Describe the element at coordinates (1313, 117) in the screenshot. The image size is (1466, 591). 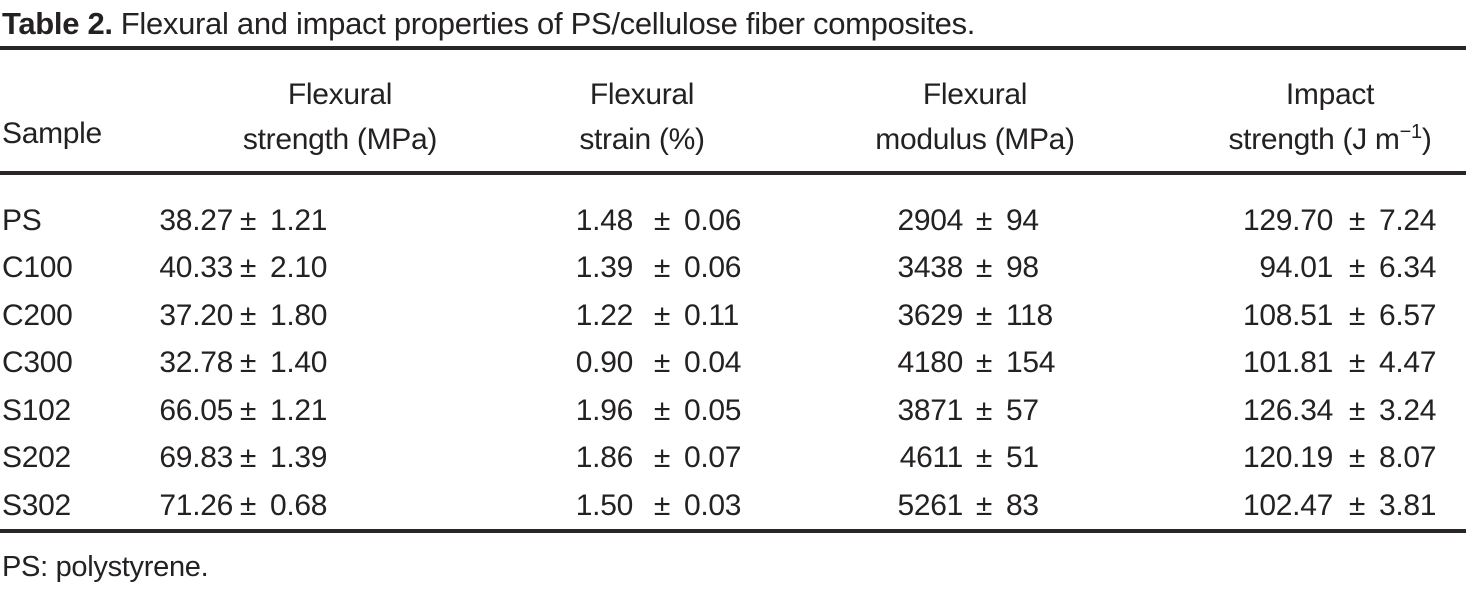
I see `col-header-impact-strength: Impact strength (J m−1)` at that location.